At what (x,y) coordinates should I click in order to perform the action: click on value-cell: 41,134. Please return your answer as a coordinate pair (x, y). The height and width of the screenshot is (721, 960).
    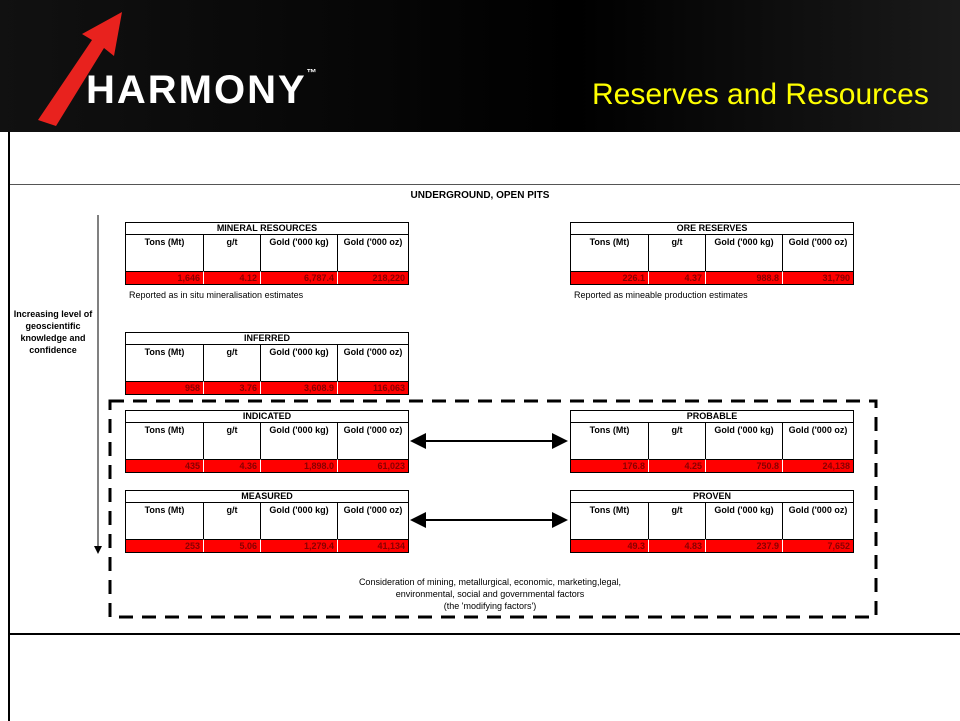
    Looking at the image, I should click on (373, 545).